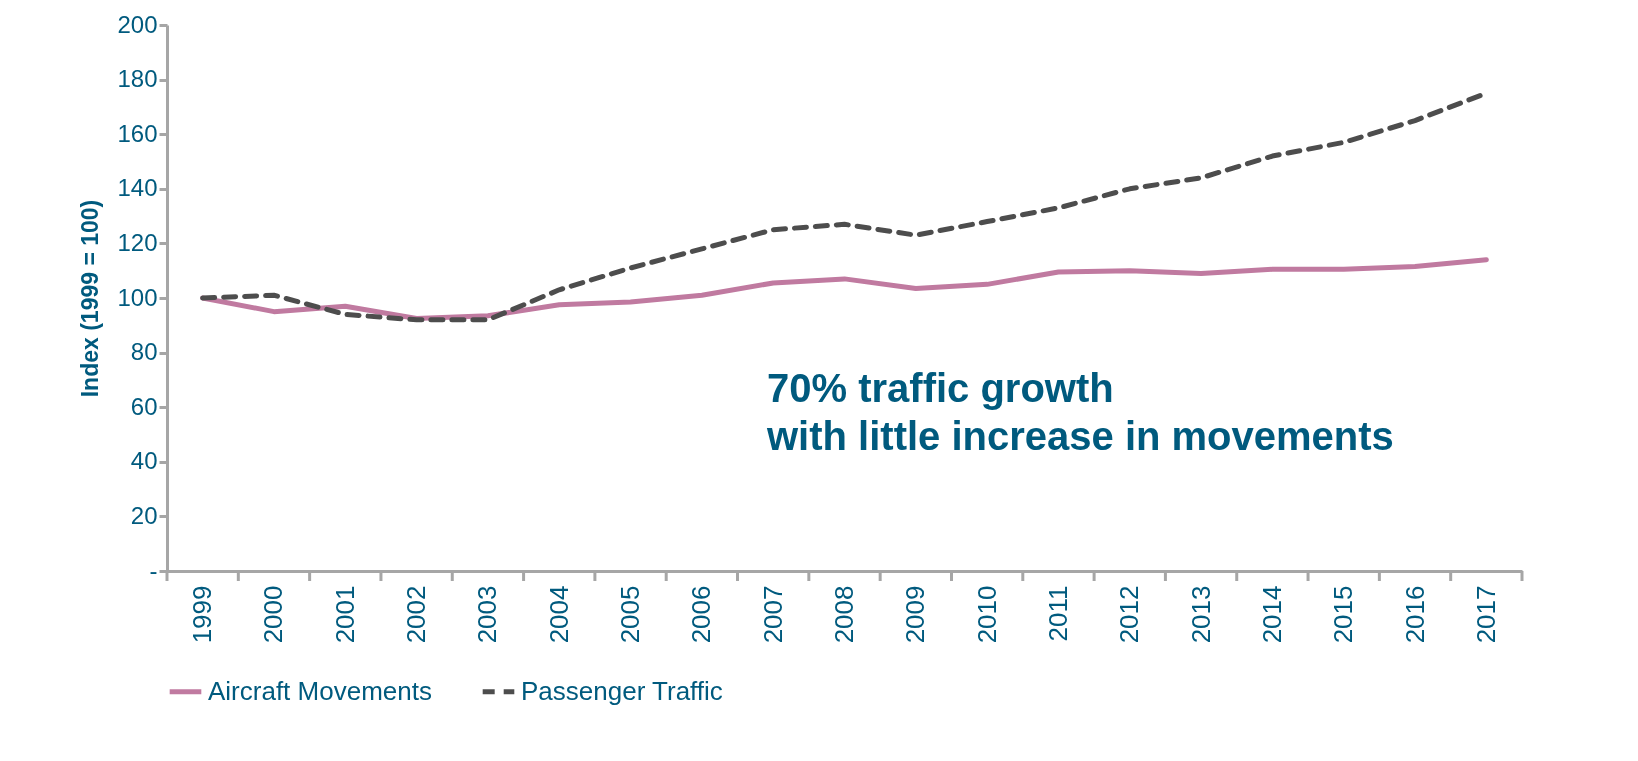 This screenshot has height=761, width=1638. Describe the element at coordinates (1129, 614) in the screenshot. I see `x-tick-label: 2012` at that location.